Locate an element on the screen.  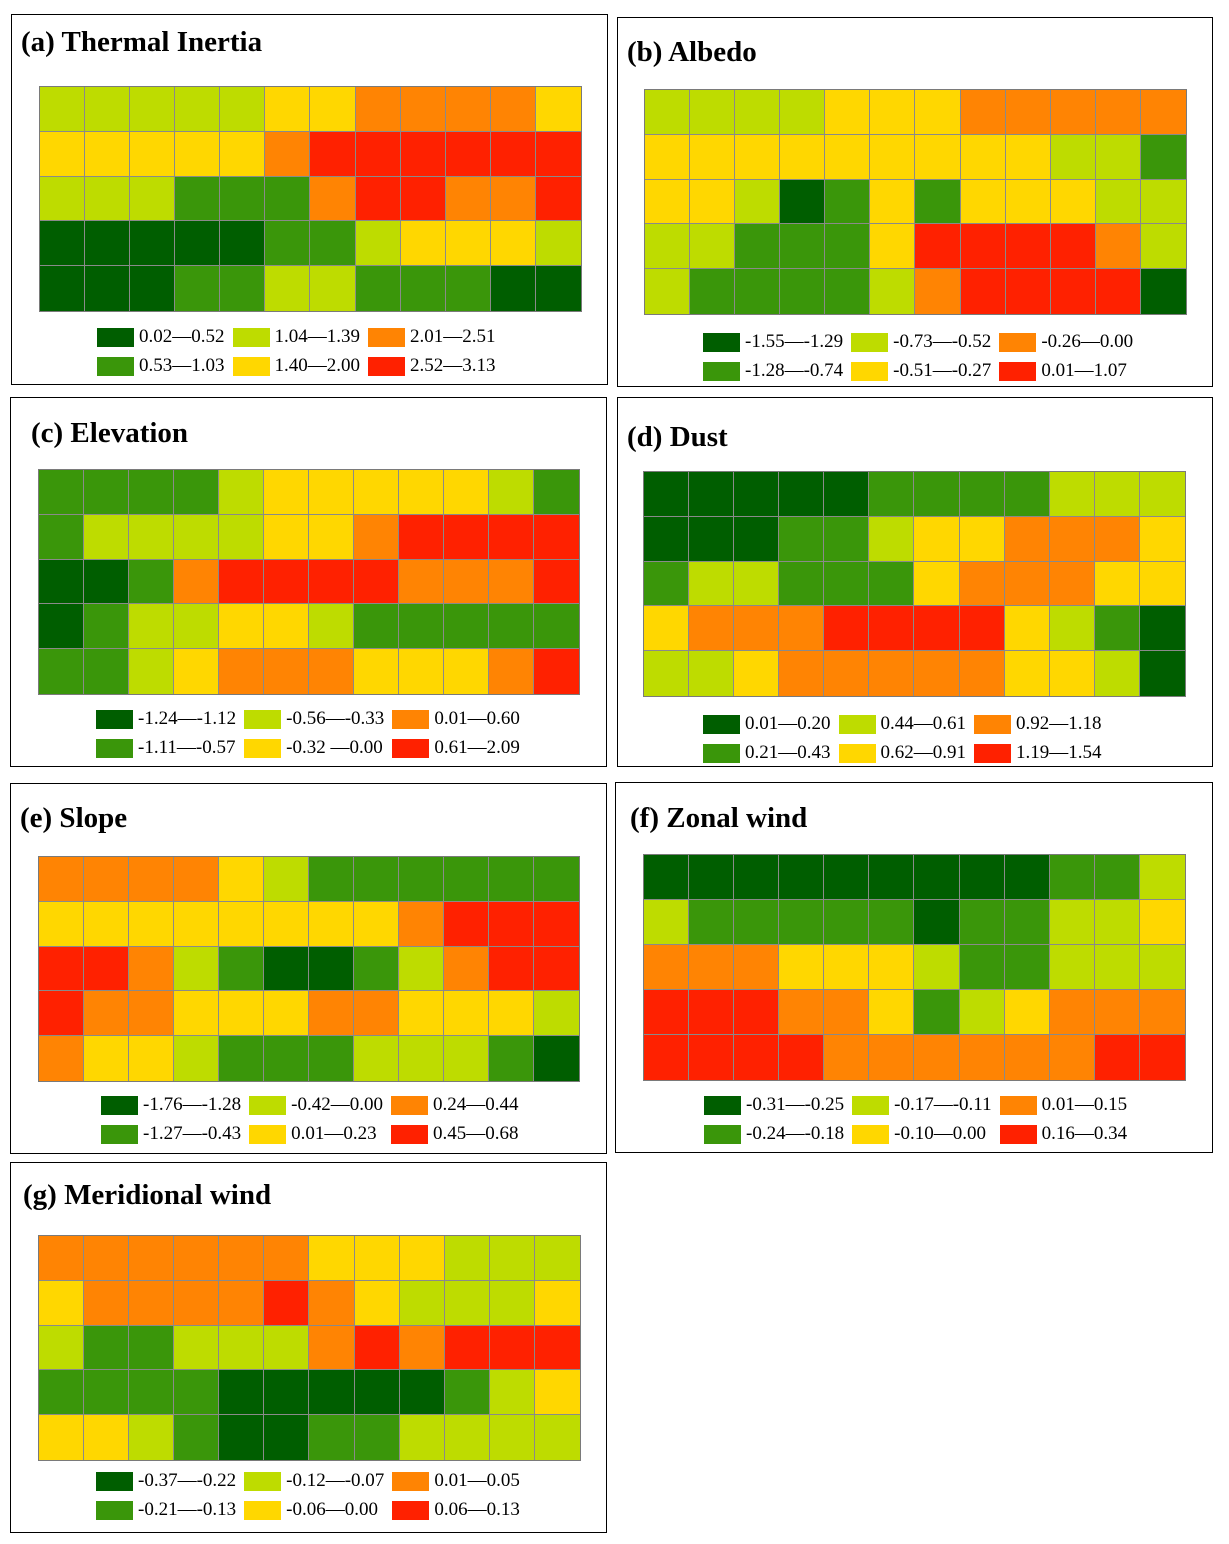
legend-item: 0.21—0.43 is located at coordinates (767, 753).